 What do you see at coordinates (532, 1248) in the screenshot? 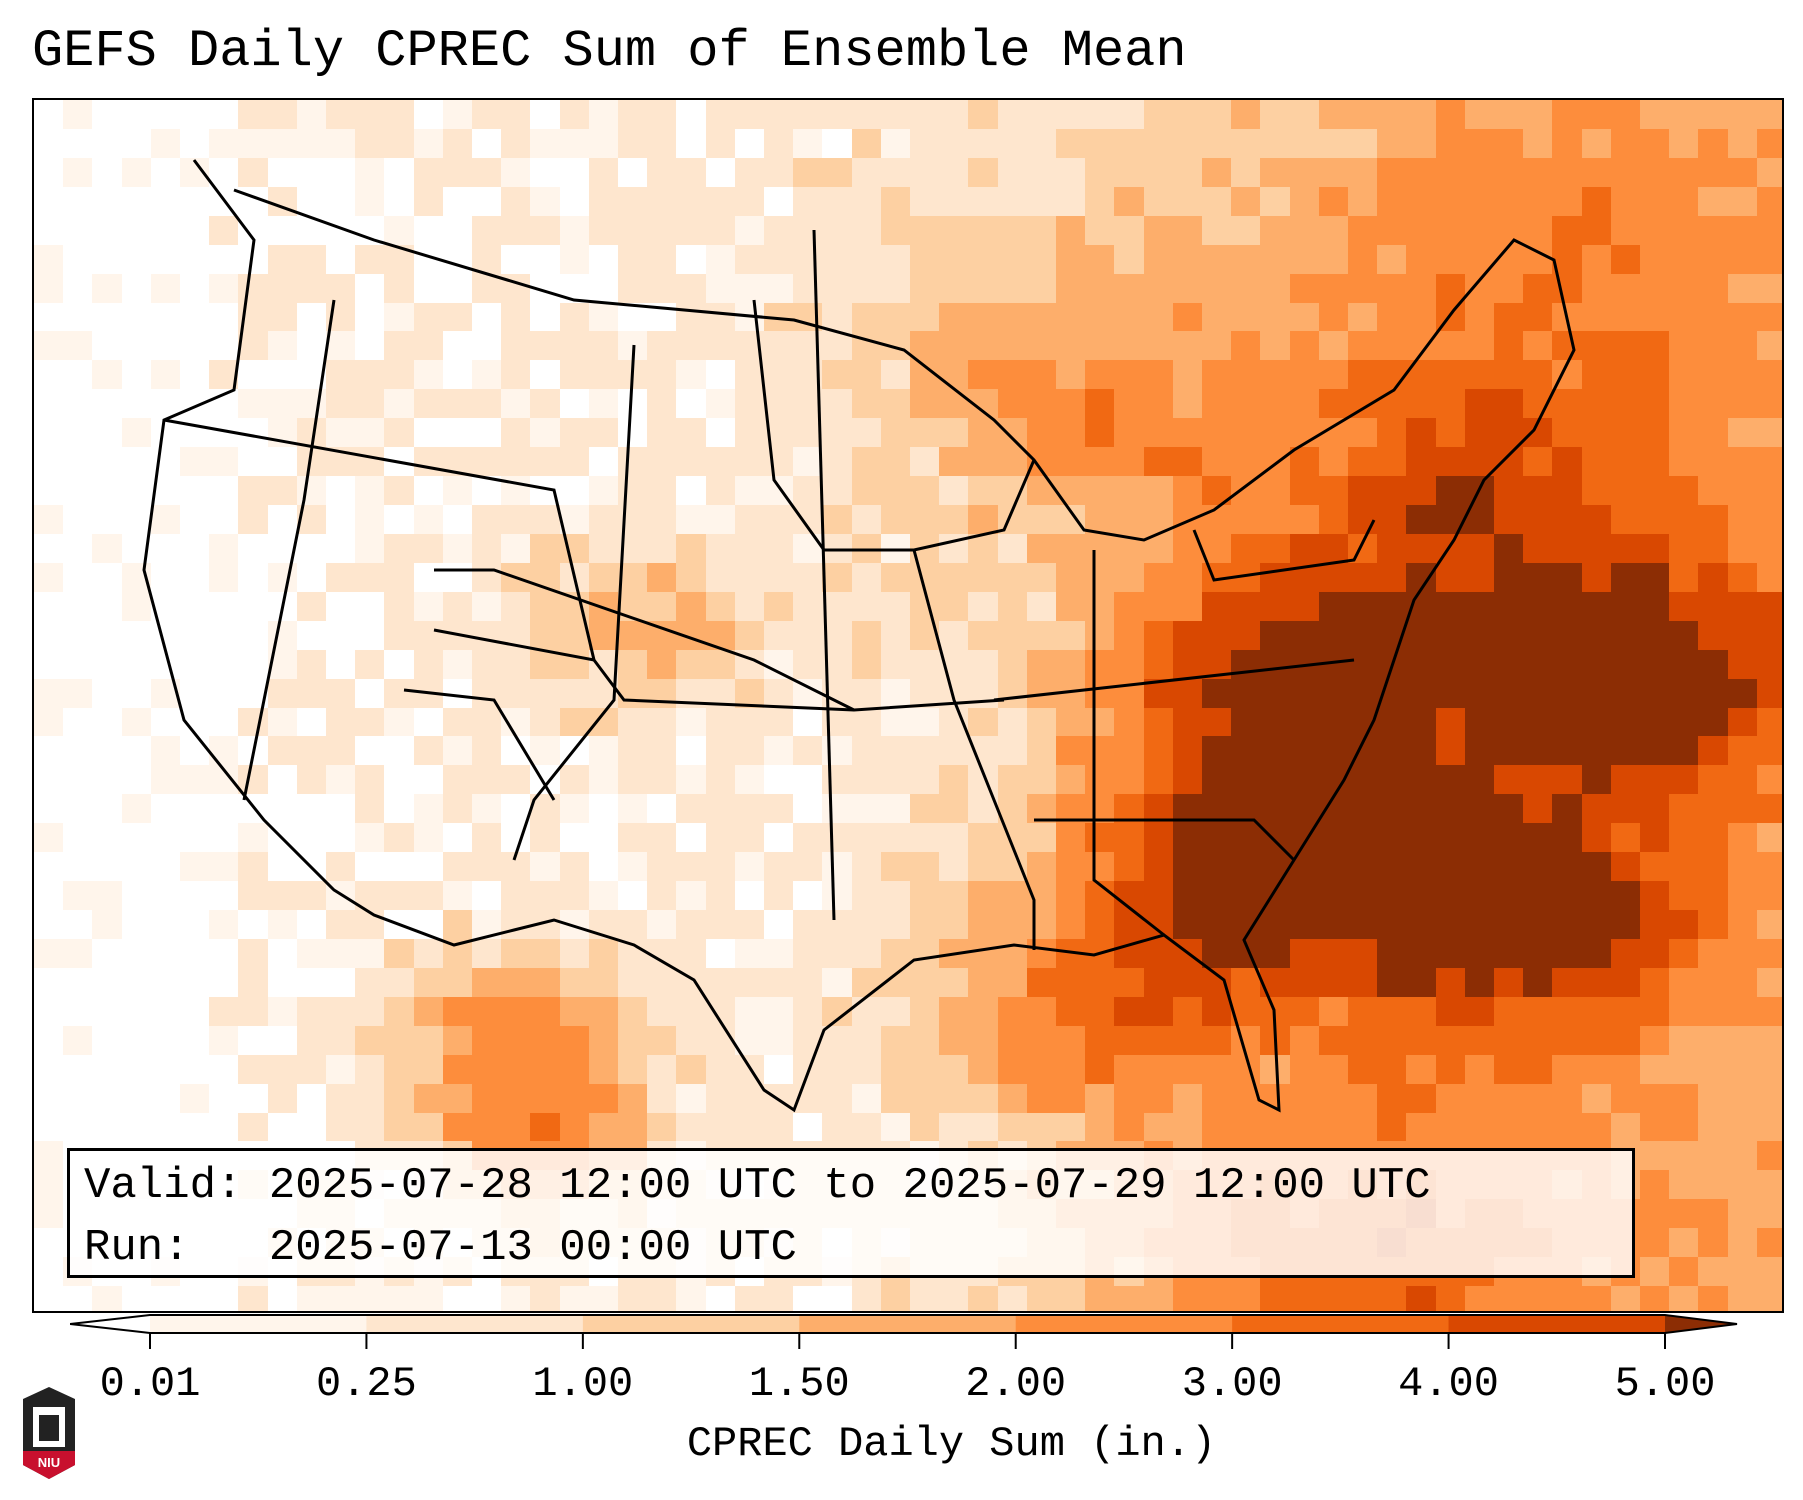
I see `run-time: 2025-07-13 00:00 UTC` at bounding box center [532, 1248].